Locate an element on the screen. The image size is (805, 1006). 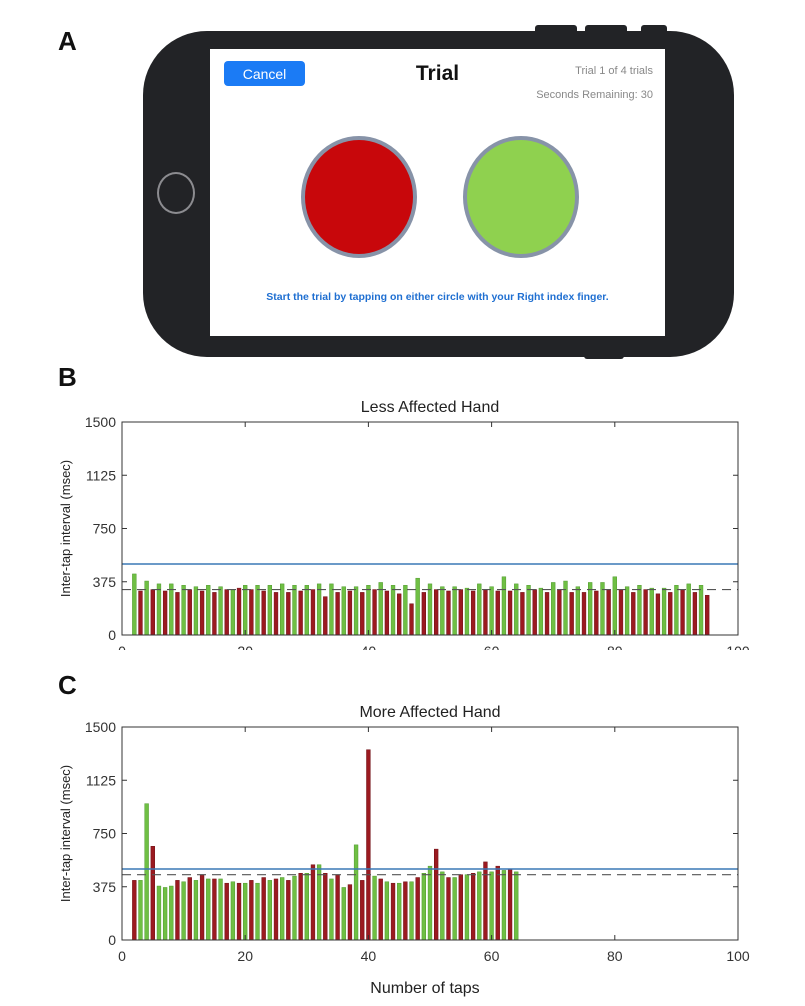
x-tick-label: 80 is located at coordinates (615, 646).